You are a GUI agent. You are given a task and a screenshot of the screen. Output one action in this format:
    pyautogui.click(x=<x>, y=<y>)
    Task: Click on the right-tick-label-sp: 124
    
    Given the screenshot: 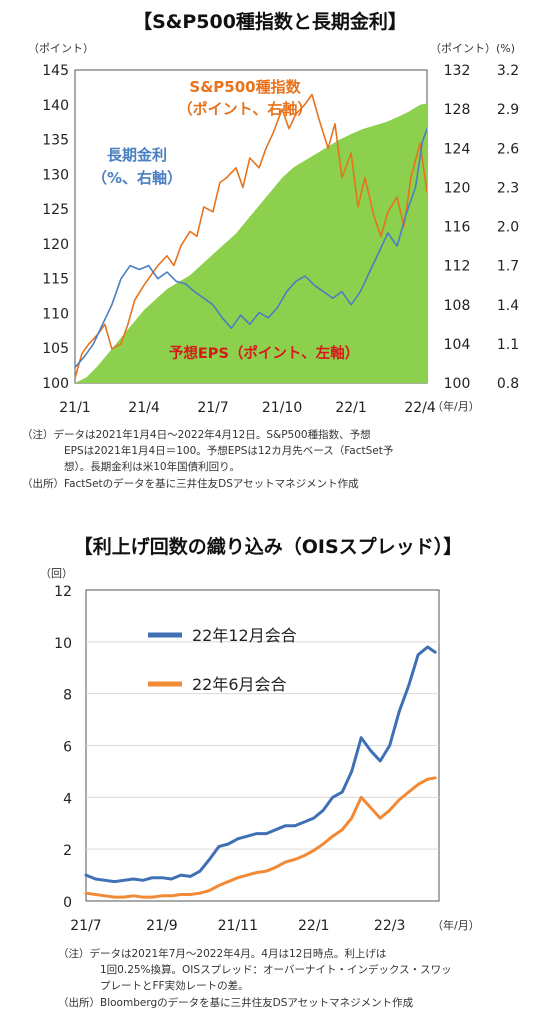 What is the action you would take?
    pyautogui.click(x=457, y=149)
    